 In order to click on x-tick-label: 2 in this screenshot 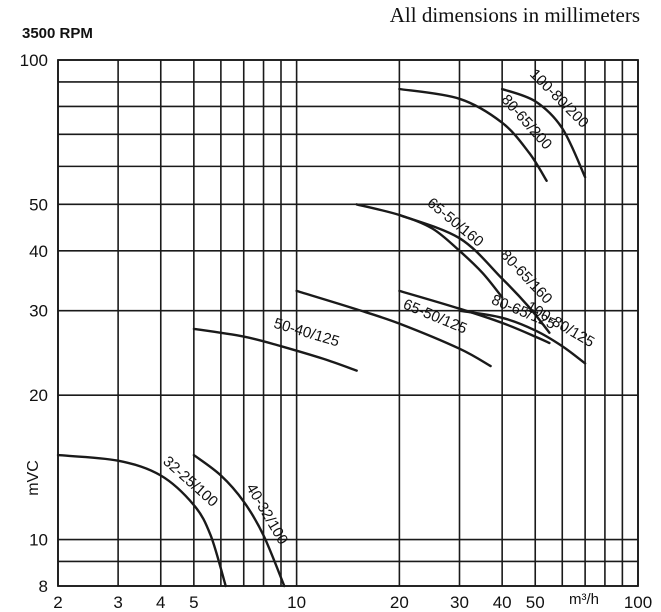, I will do `click(57, 602)`.